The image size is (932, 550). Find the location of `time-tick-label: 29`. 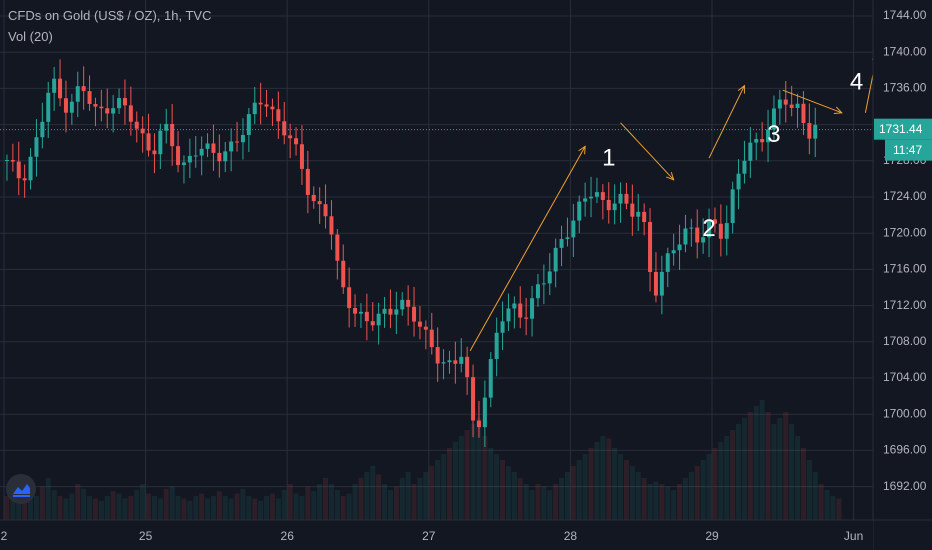

time-tick-label: 29 is located at coordinates (712, 536).